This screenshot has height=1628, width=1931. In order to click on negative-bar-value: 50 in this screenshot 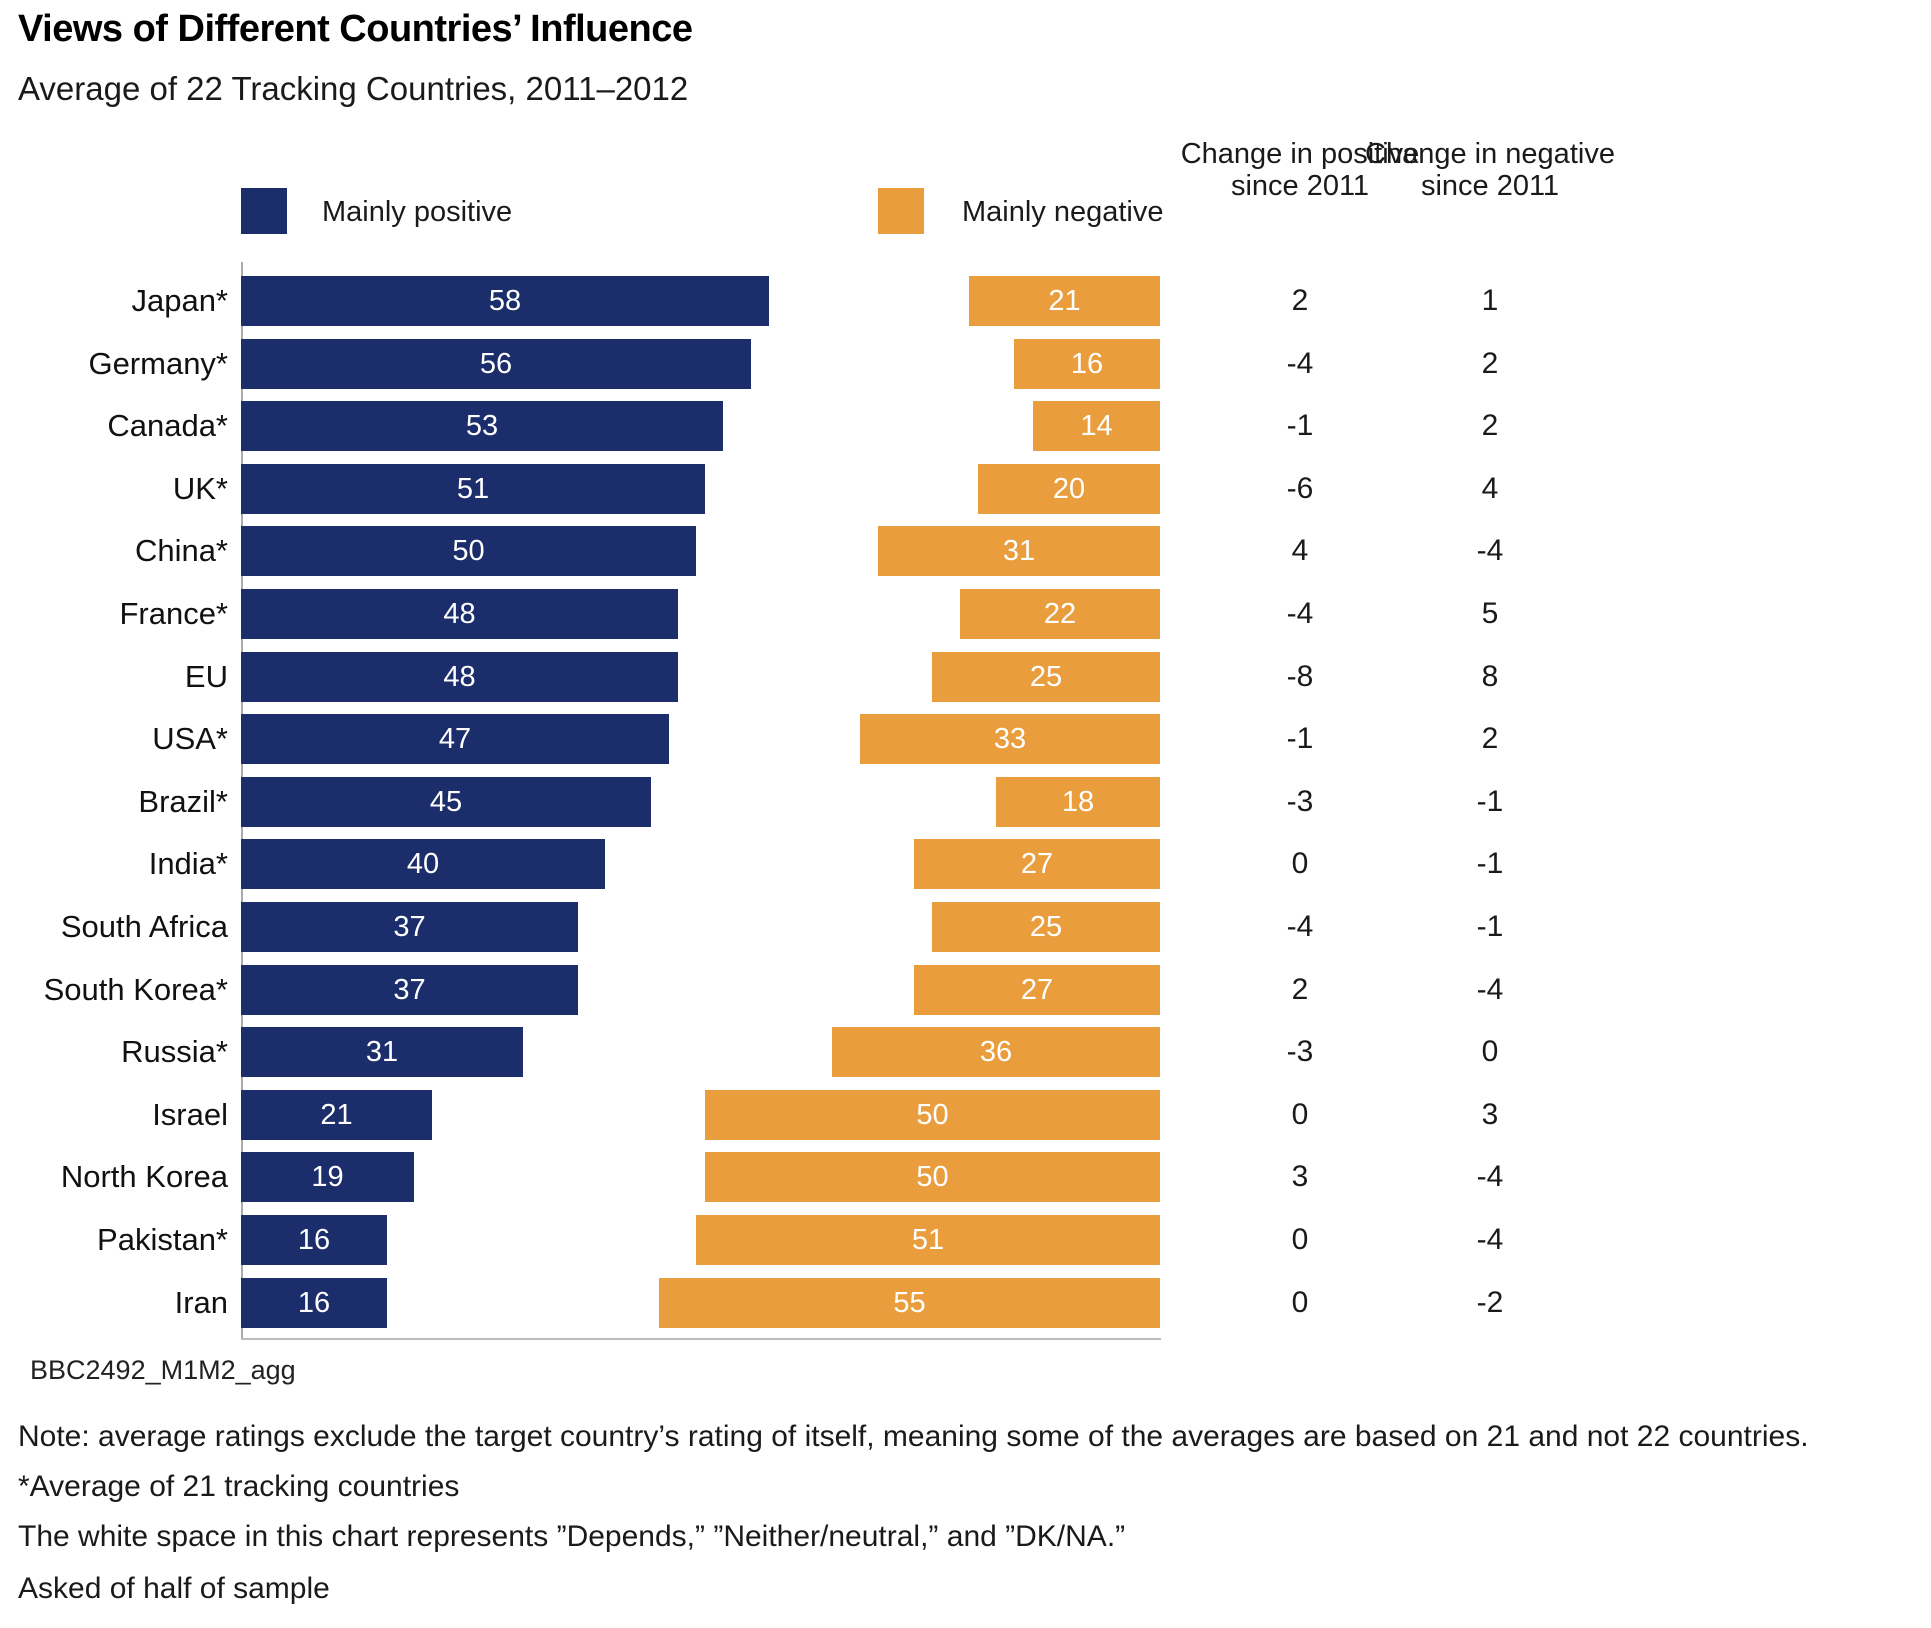, I will do `click(932, 1114)`.